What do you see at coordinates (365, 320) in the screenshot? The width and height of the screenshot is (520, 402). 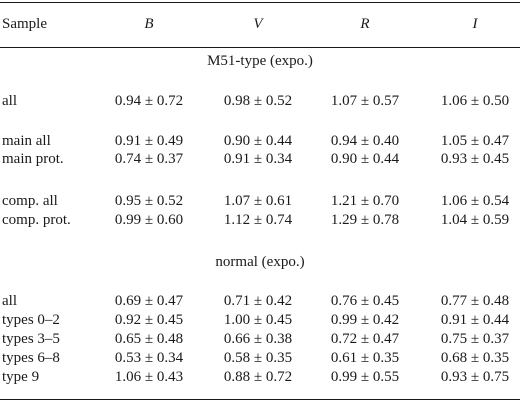 I see `cell-r: 0.99 ± 0.42` at bounding box center [365, 320].